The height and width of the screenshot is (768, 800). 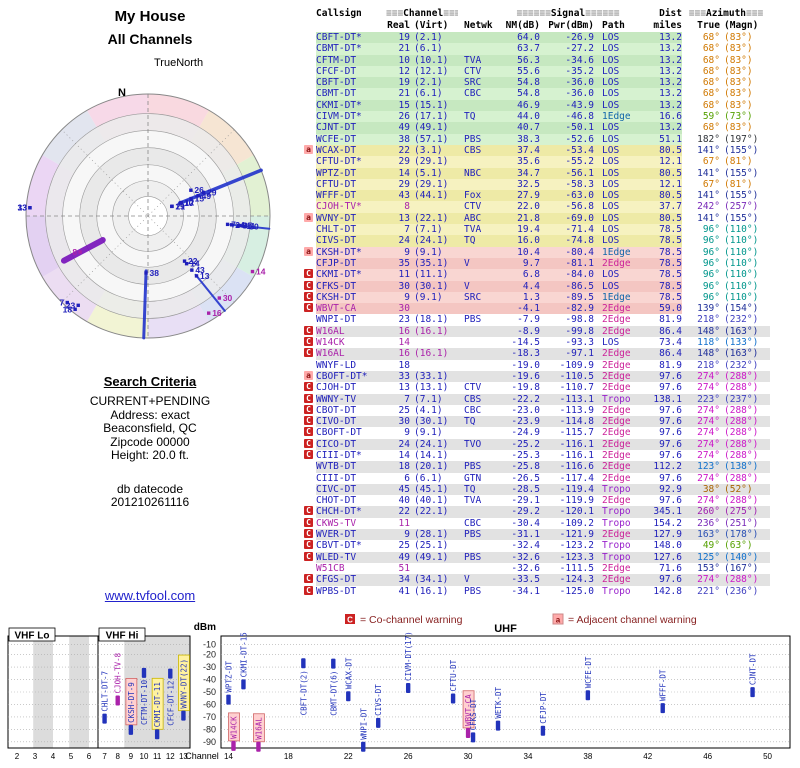 What do you see at coordinates (616, 523) in the screenshot?
I see `cell-path: Tropo` at bounding box center [616, 523].